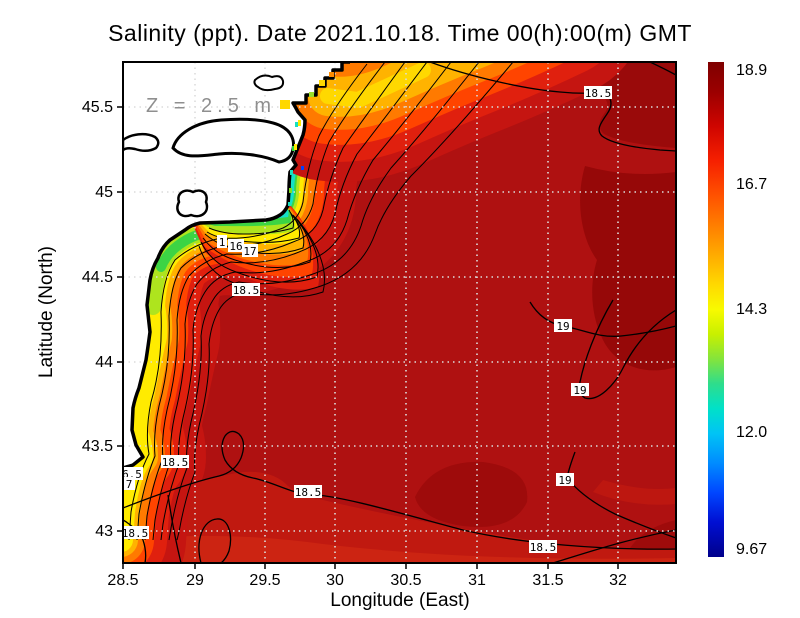 The height and width of the screenshot is (618, 800). Describe the element at coordinates (97, 107) in the screenshot. I see `y-tick: 45.5` at that location.